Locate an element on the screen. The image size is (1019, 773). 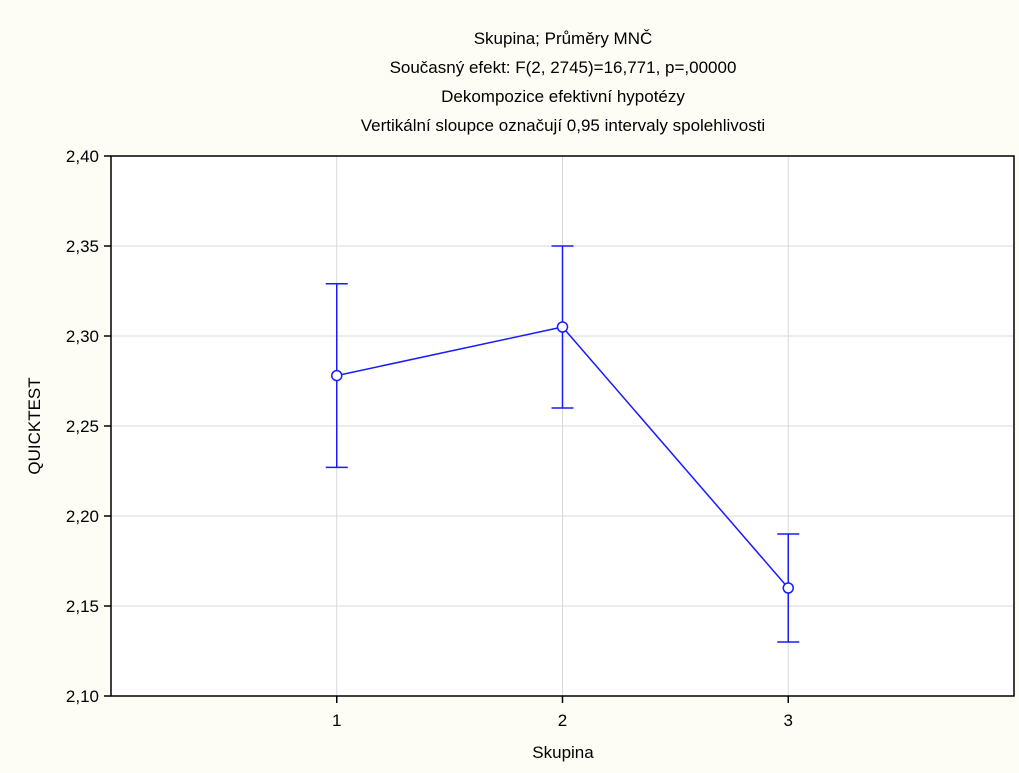
y-tick-label: 2,15 is located at coordinates (82, 606).